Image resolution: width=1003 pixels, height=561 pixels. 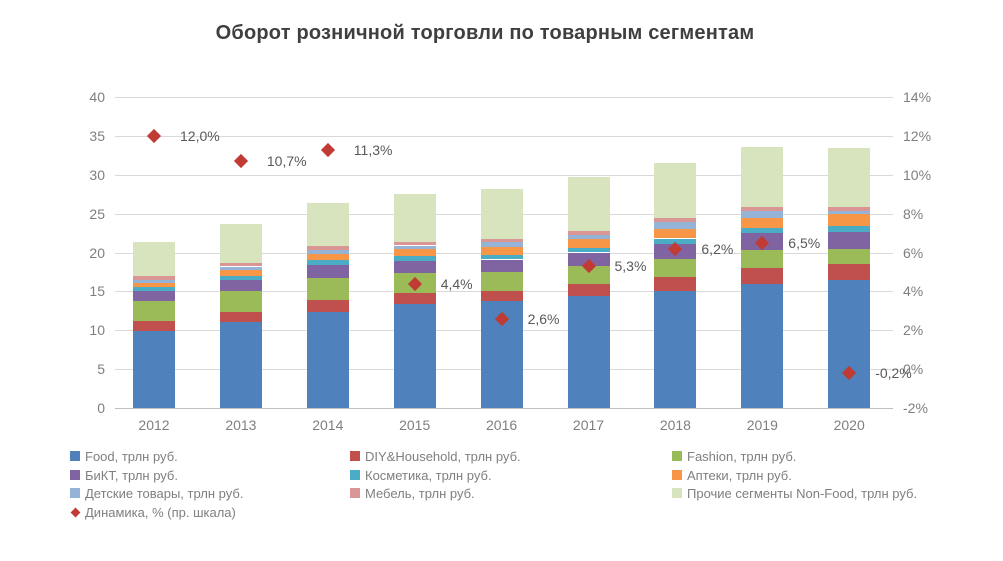 I want to click on legend-label: БиКТ, трлн руб., so click(x=131, y=475).